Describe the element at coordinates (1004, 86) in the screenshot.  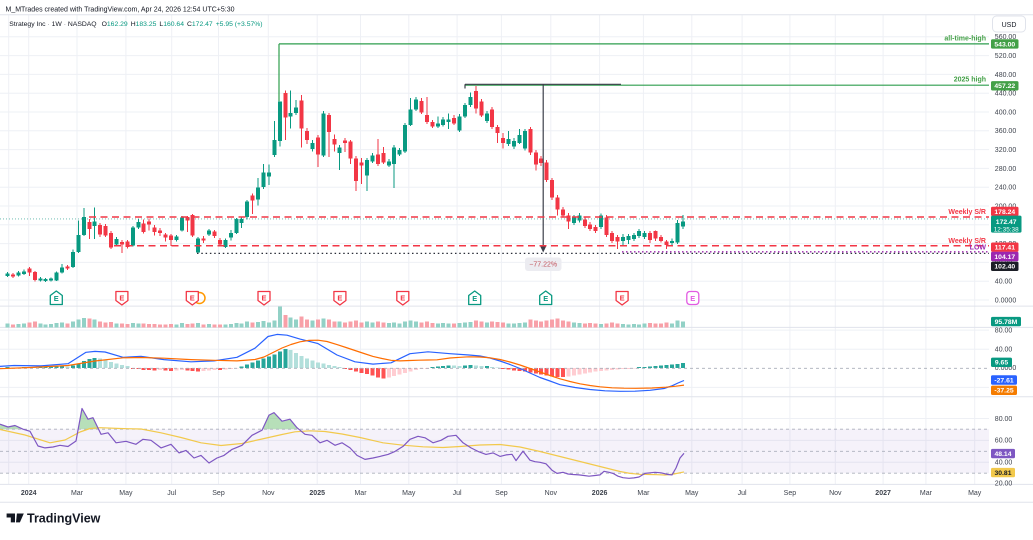
I see `svg-text: 457.22` at that location.